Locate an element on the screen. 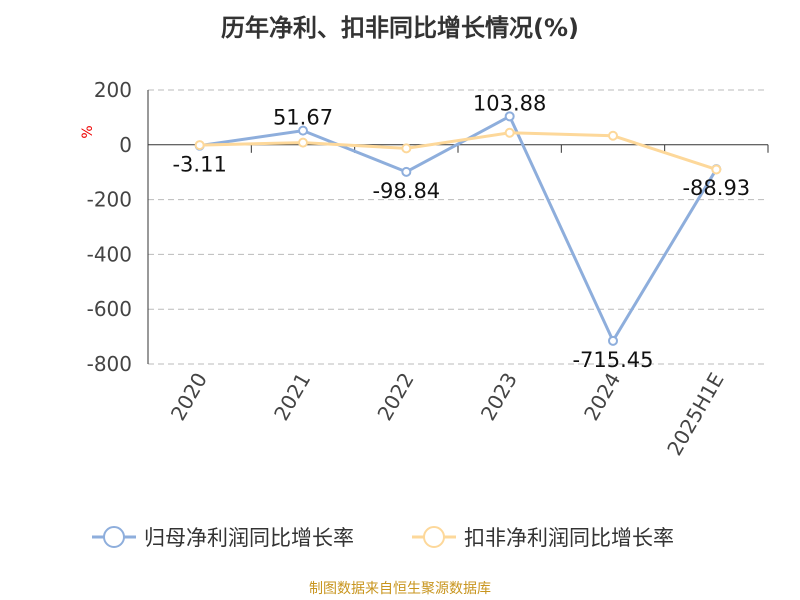 This screenshot has height=600, width=800. y-tick-label: -400 is located at coordinates (109, 254).